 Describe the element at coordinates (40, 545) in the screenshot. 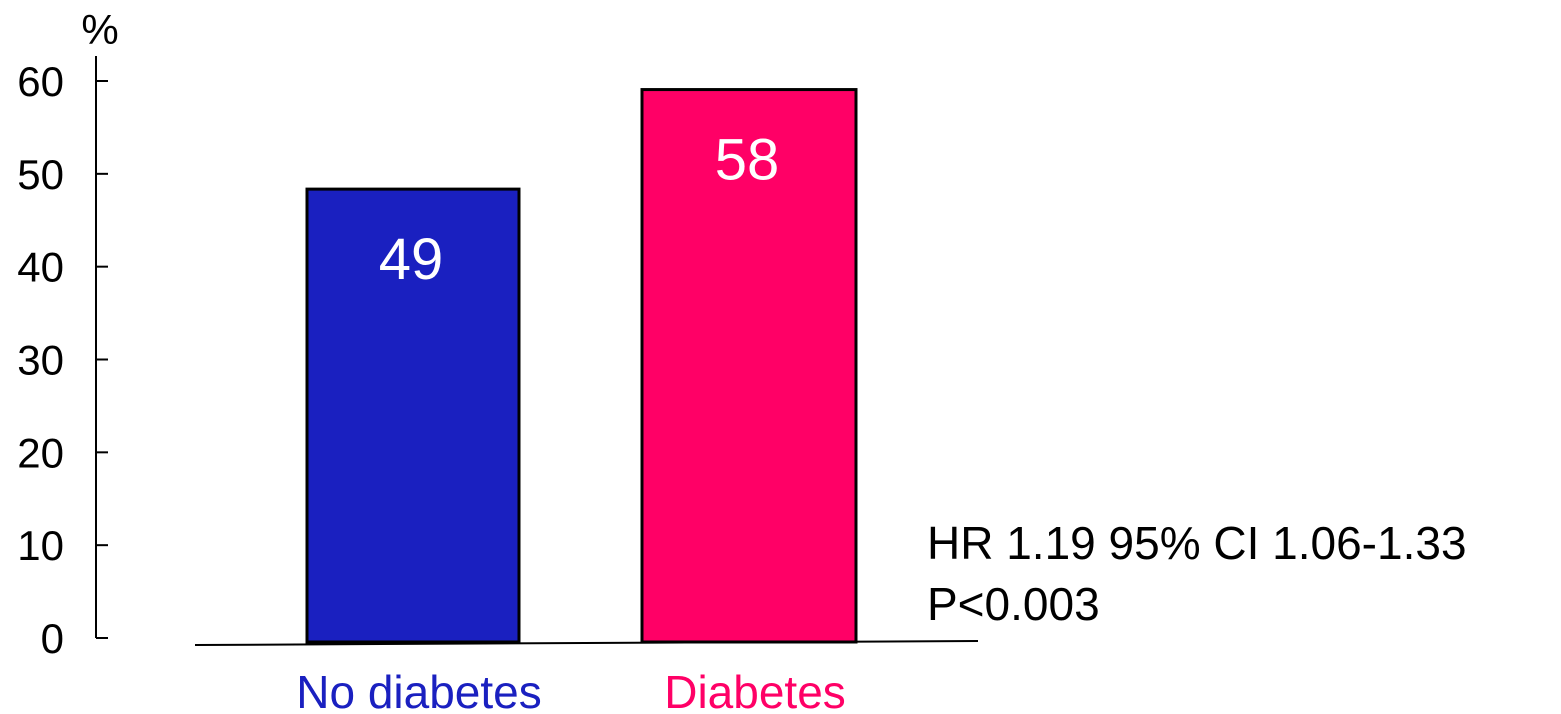

I see `y-tick-label: 10` at that location.